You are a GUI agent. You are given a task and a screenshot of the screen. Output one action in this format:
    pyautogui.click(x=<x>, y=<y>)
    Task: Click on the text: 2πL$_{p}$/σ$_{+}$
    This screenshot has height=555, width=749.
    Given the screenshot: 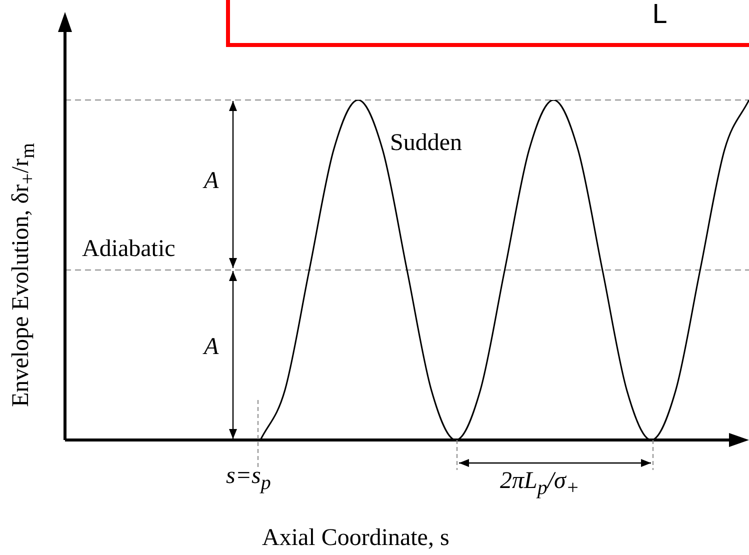 What is the action you would take?
    pyautogui.click(x=540, y=484)
    